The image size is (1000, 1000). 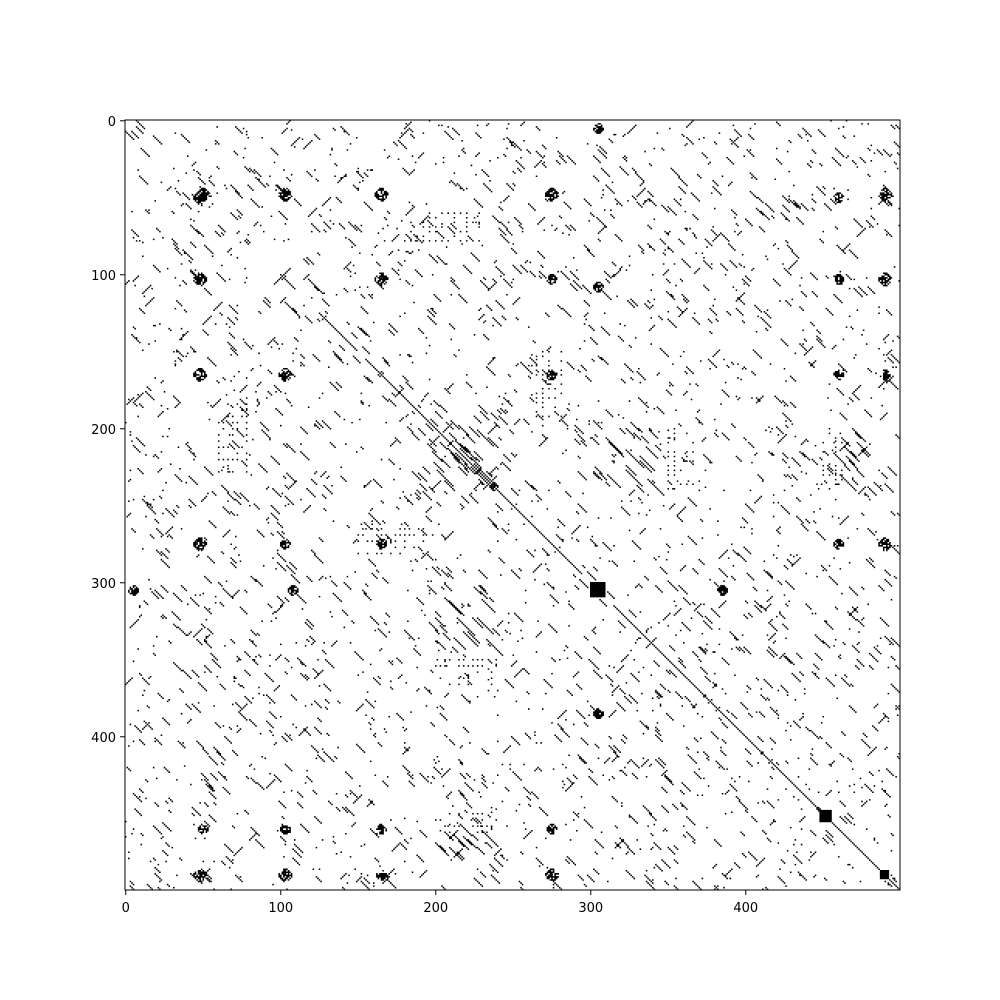 I want to click on y-tick-label: 200, so click(x=103, y=430).